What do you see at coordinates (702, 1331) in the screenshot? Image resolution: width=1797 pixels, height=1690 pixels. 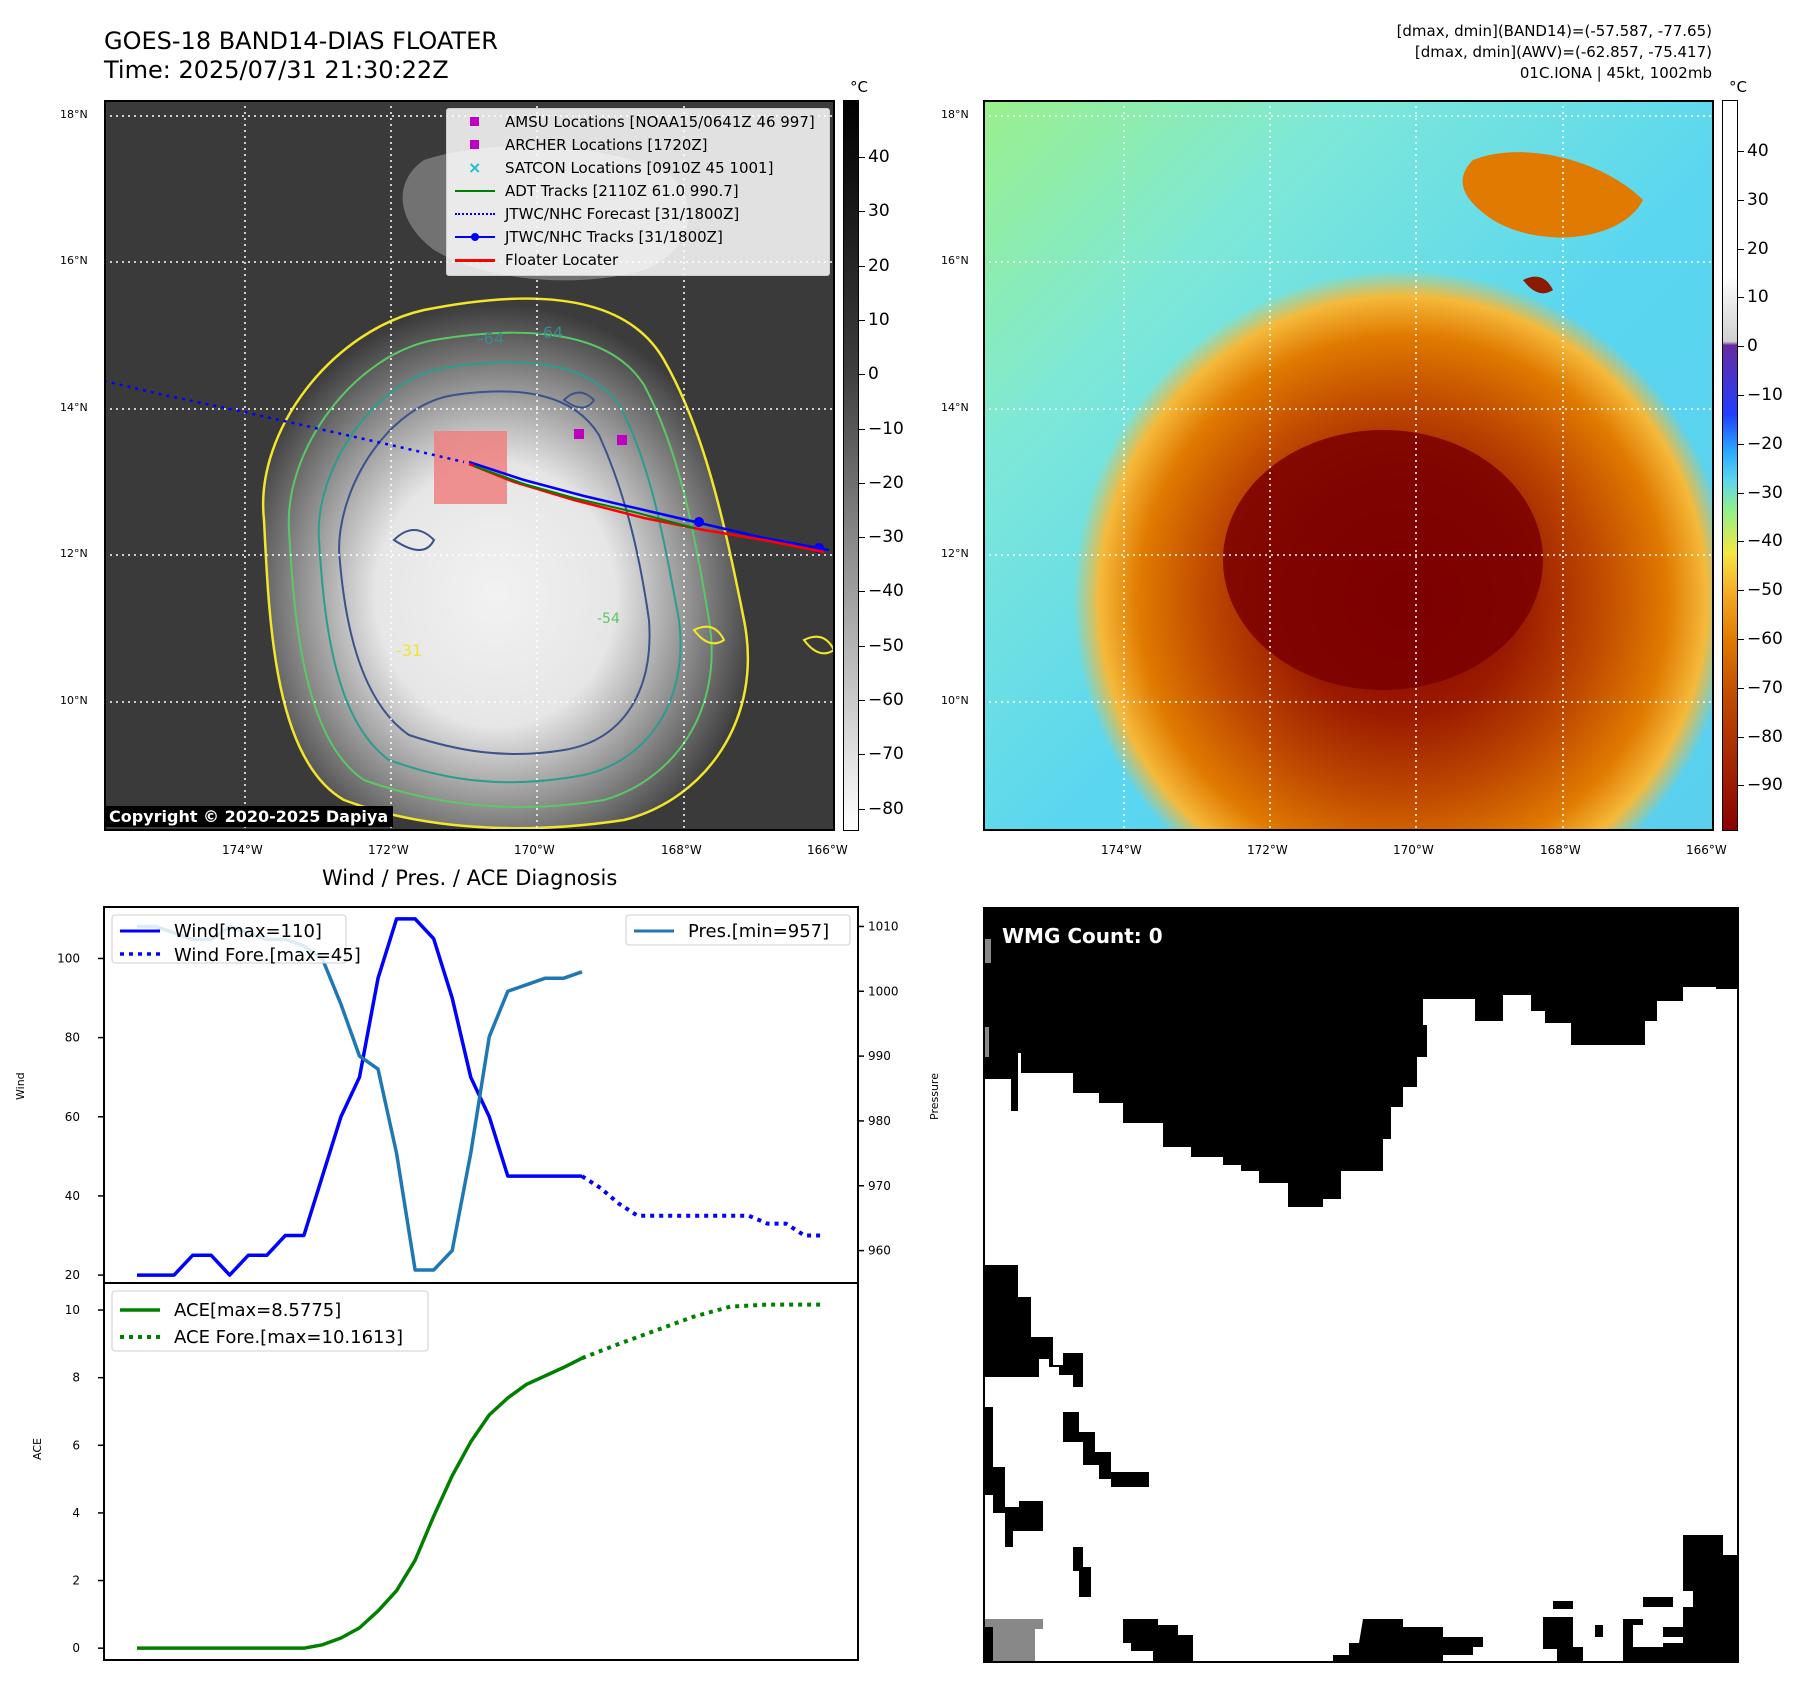 I see `ace-forecast-line` at bounding box center [702, 1331].